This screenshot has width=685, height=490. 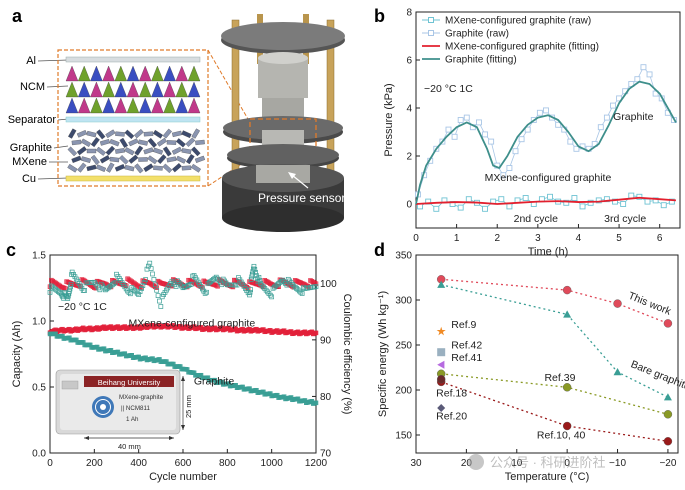 I want to click on zoom-line-top, so click(x=230, y=88).